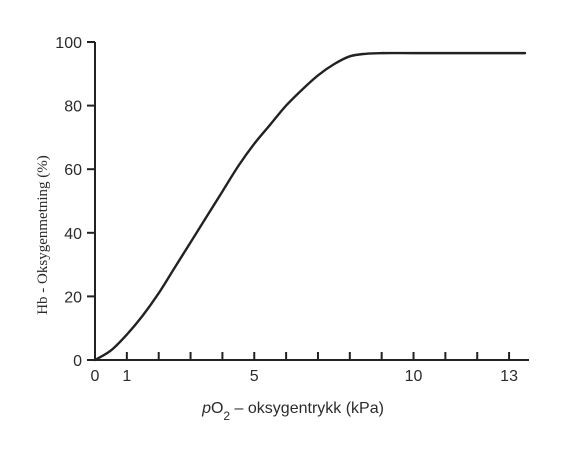 The height and width of the screenshot is (449, 583). I want to click on y-tick-label: 60, so click(73, 170).